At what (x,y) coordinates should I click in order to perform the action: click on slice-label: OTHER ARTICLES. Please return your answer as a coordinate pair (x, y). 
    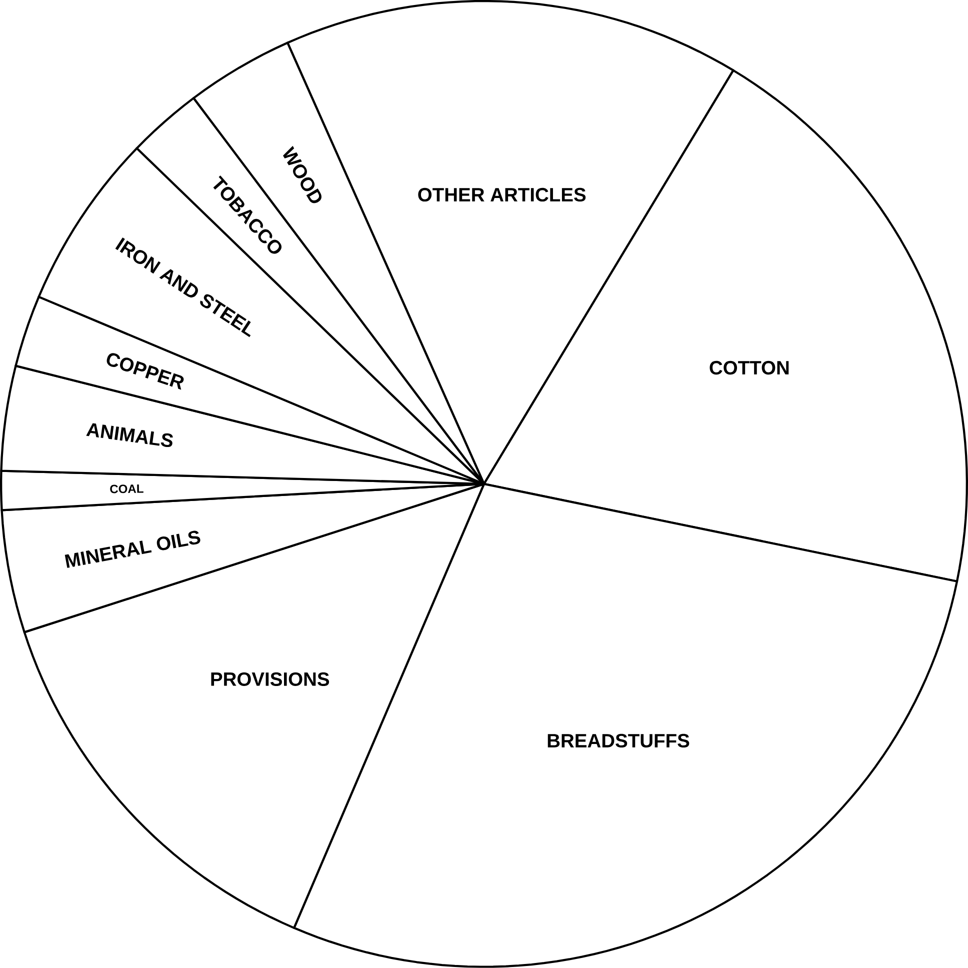
    Looking at the image, I should click on (502, 195).